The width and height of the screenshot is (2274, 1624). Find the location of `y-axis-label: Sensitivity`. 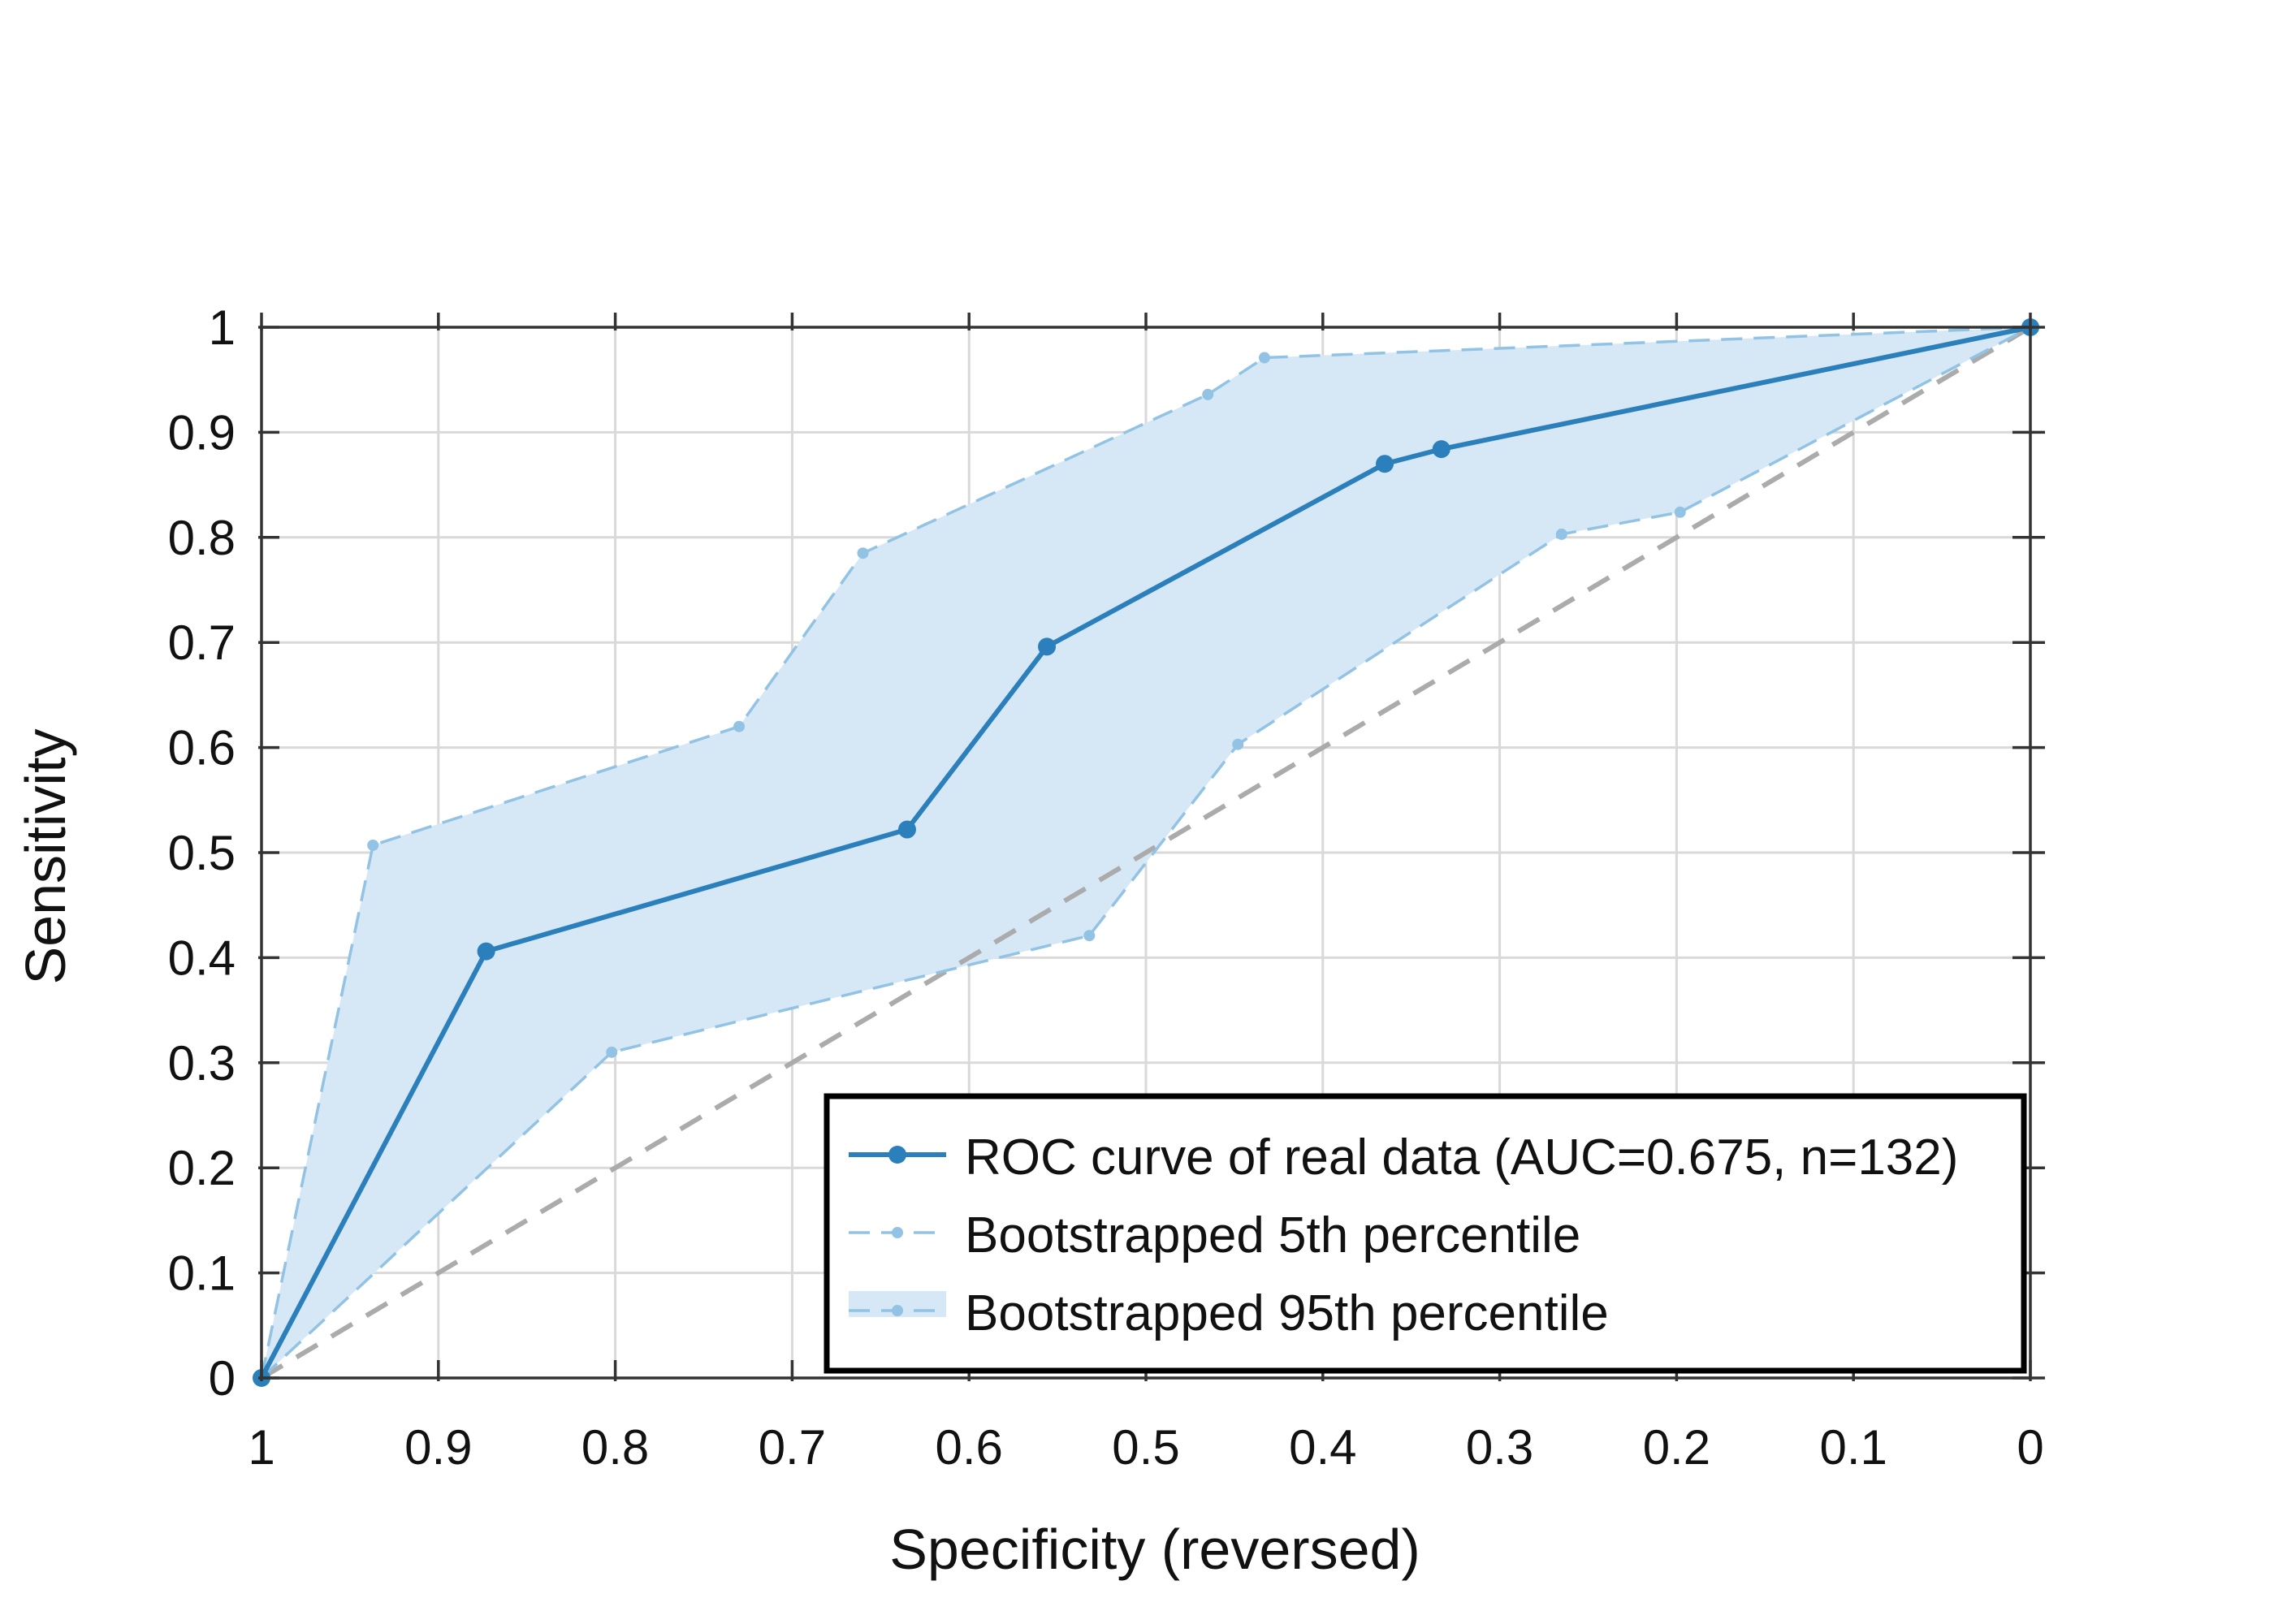

y-axis-label: Sensitivity is located at coordinates (46, 856).